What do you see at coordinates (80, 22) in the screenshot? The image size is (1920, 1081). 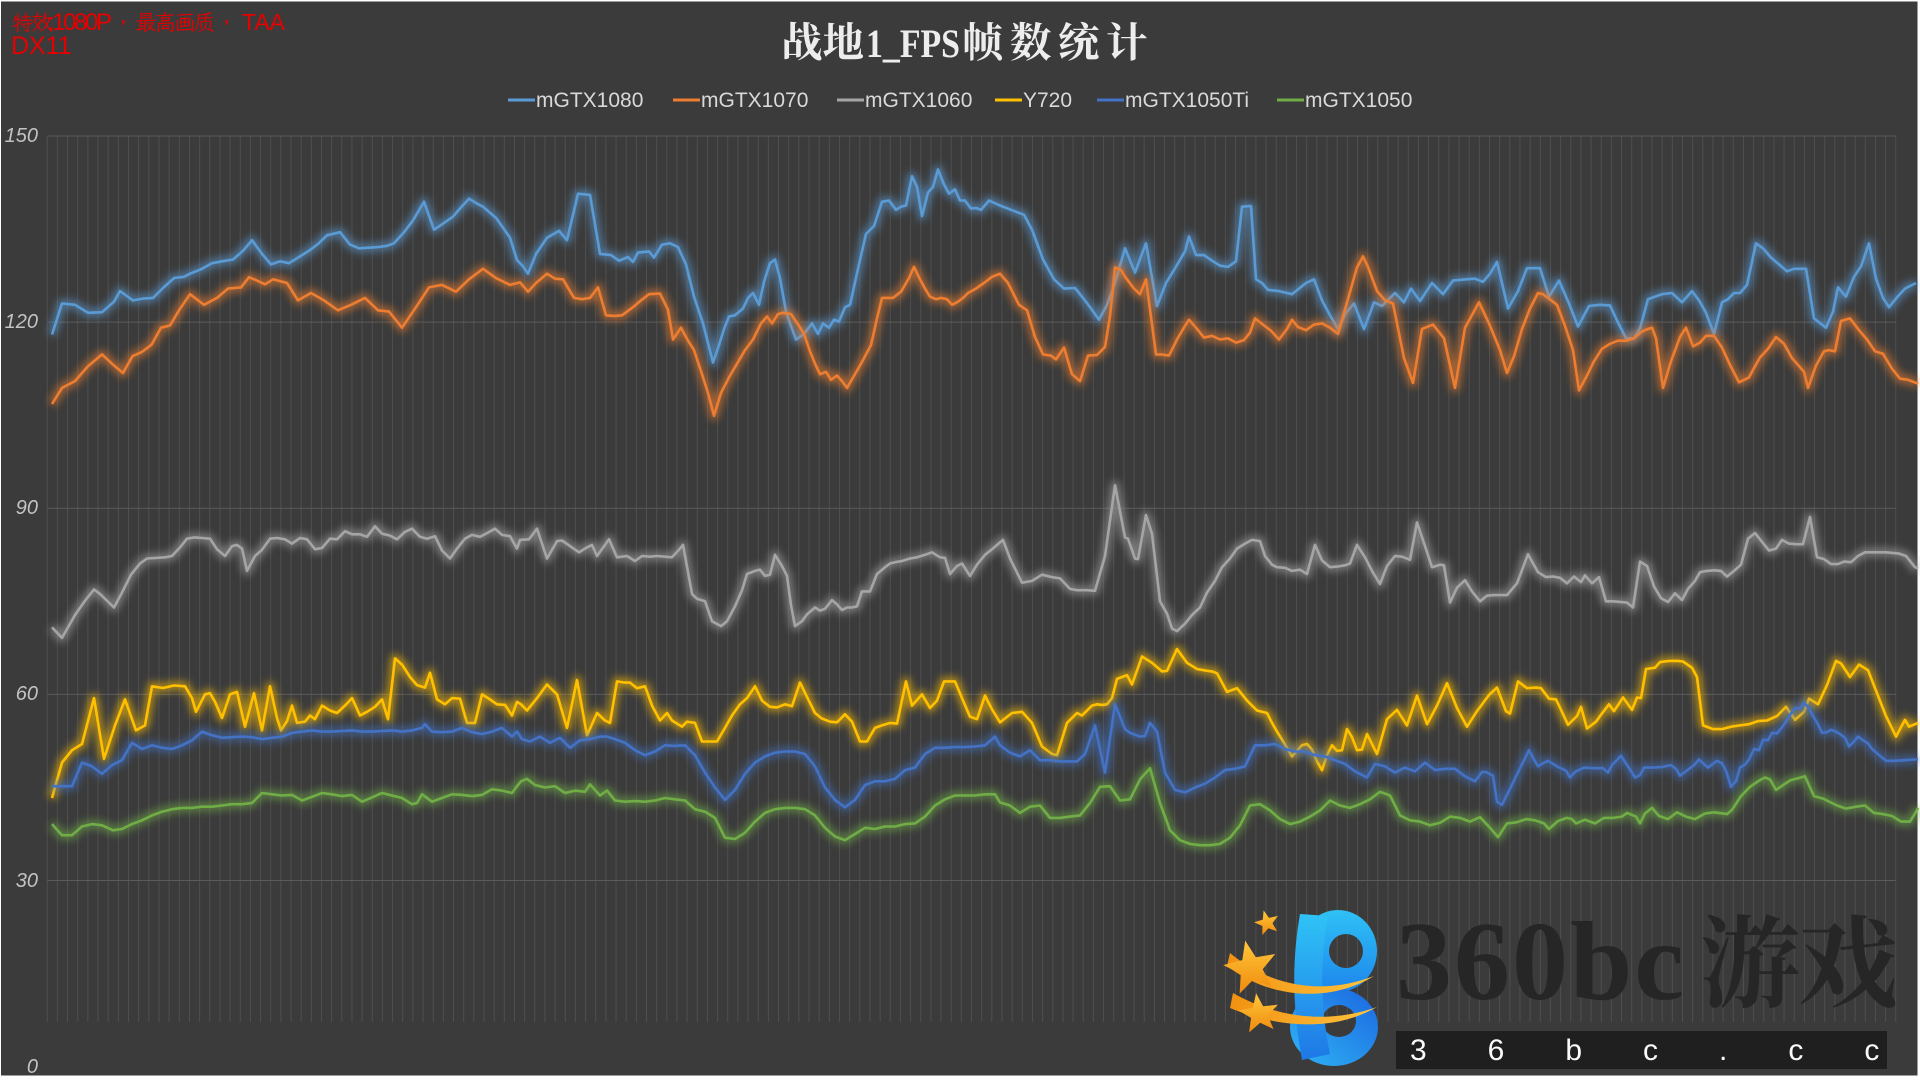 I see `svg-text: :1080P` at bounding box center [80, 22].